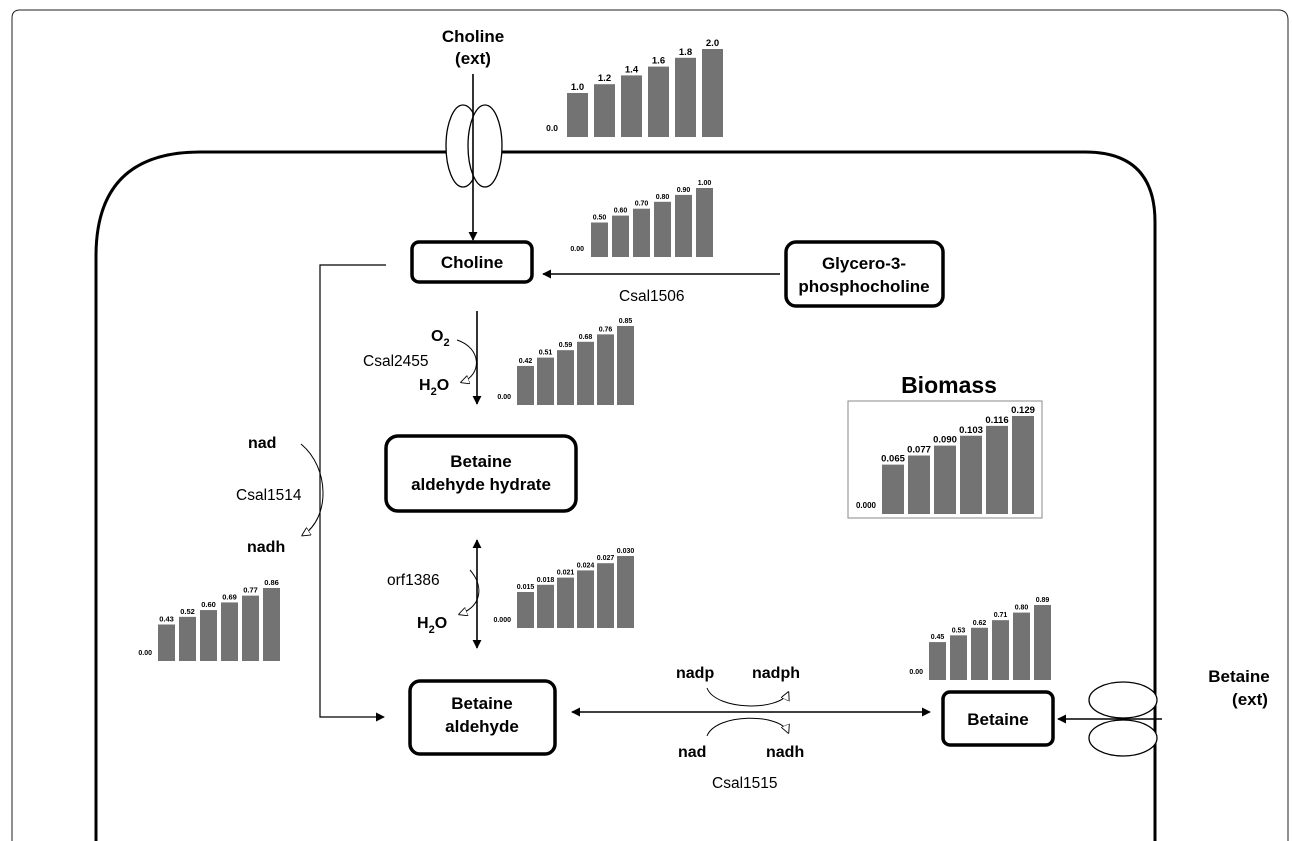  What do you see at coordinates (621, 211) in the screenshot?
I see `csal1506-flux-bar-label: 0.60` at bounding box center [621, 211].